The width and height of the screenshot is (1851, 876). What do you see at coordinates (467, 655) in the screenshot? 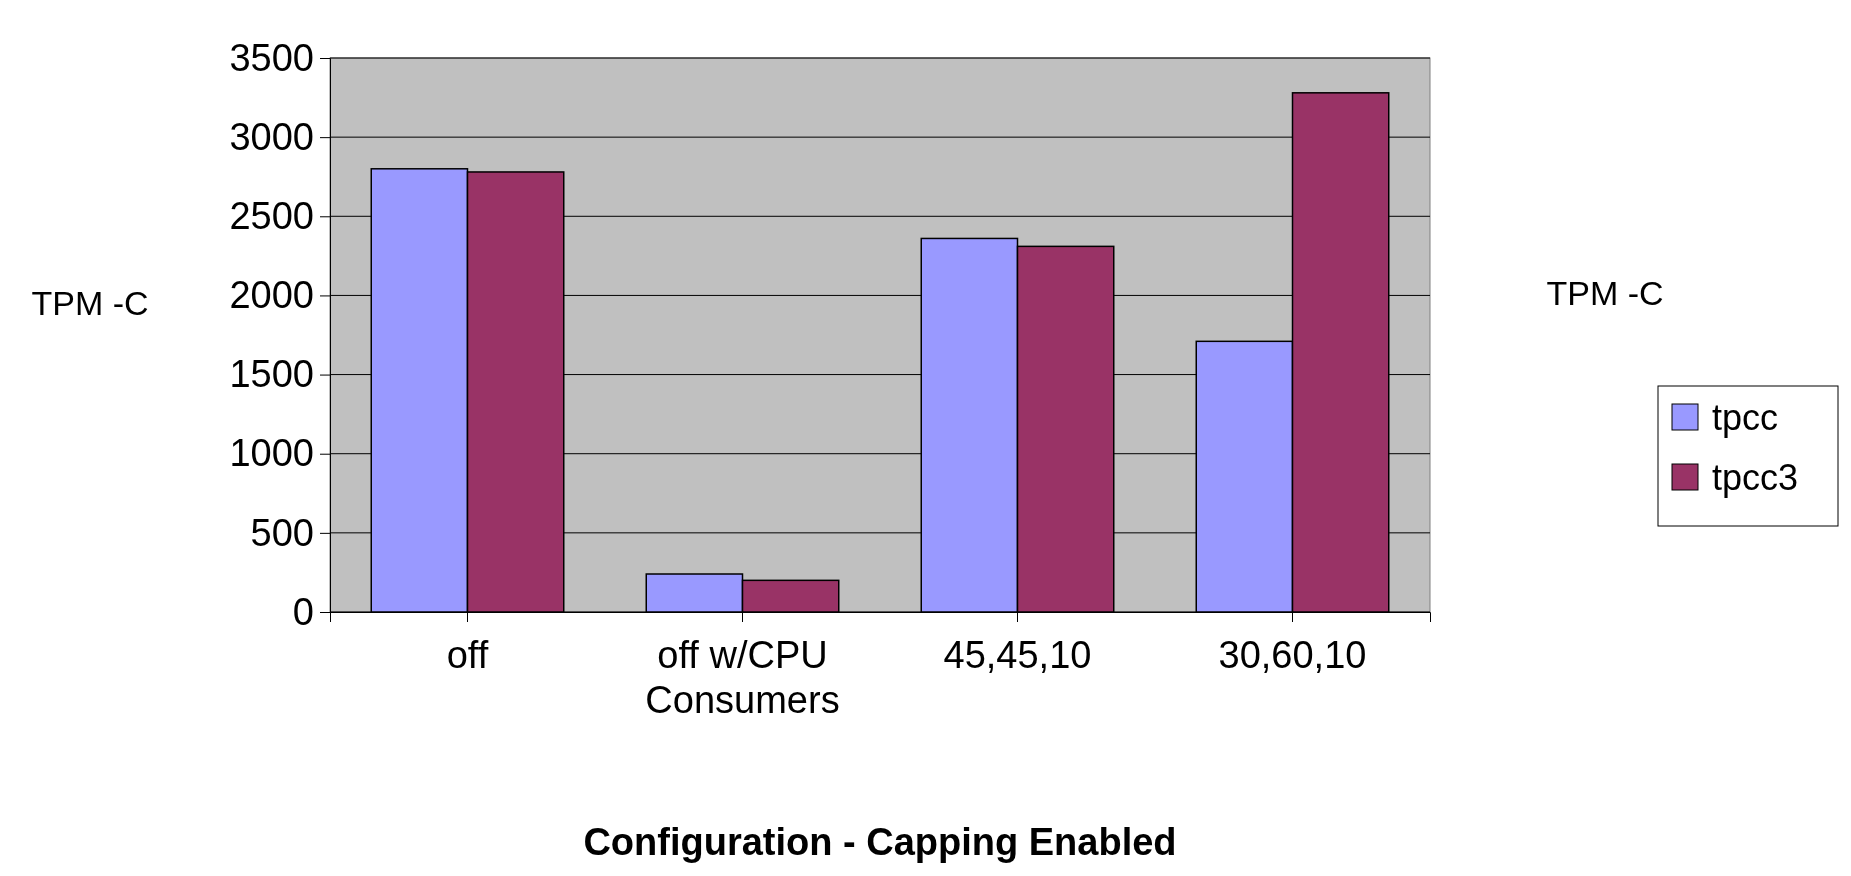
I see `x-tick-label: off` at bounding box center [467, 655].